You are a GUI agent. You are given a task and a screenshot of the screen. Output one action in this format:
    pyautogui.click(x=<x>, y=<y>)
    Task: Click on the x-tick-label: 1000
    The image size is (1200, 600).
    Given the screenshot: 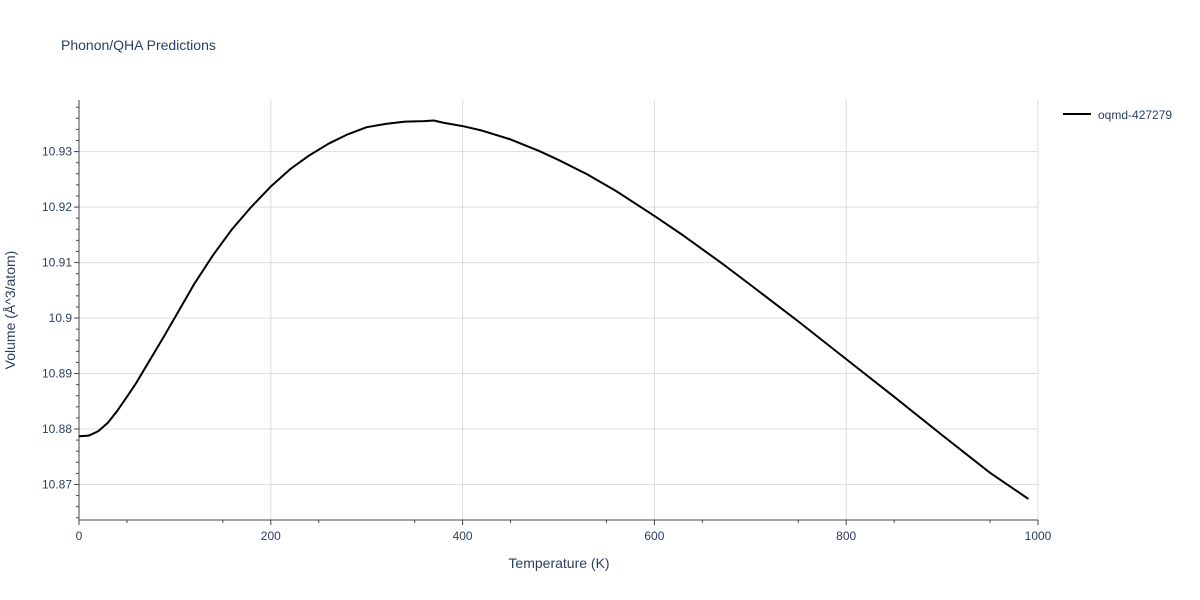 What is the action you would take?
    pyautogui.click(x=1038, y=536)
    